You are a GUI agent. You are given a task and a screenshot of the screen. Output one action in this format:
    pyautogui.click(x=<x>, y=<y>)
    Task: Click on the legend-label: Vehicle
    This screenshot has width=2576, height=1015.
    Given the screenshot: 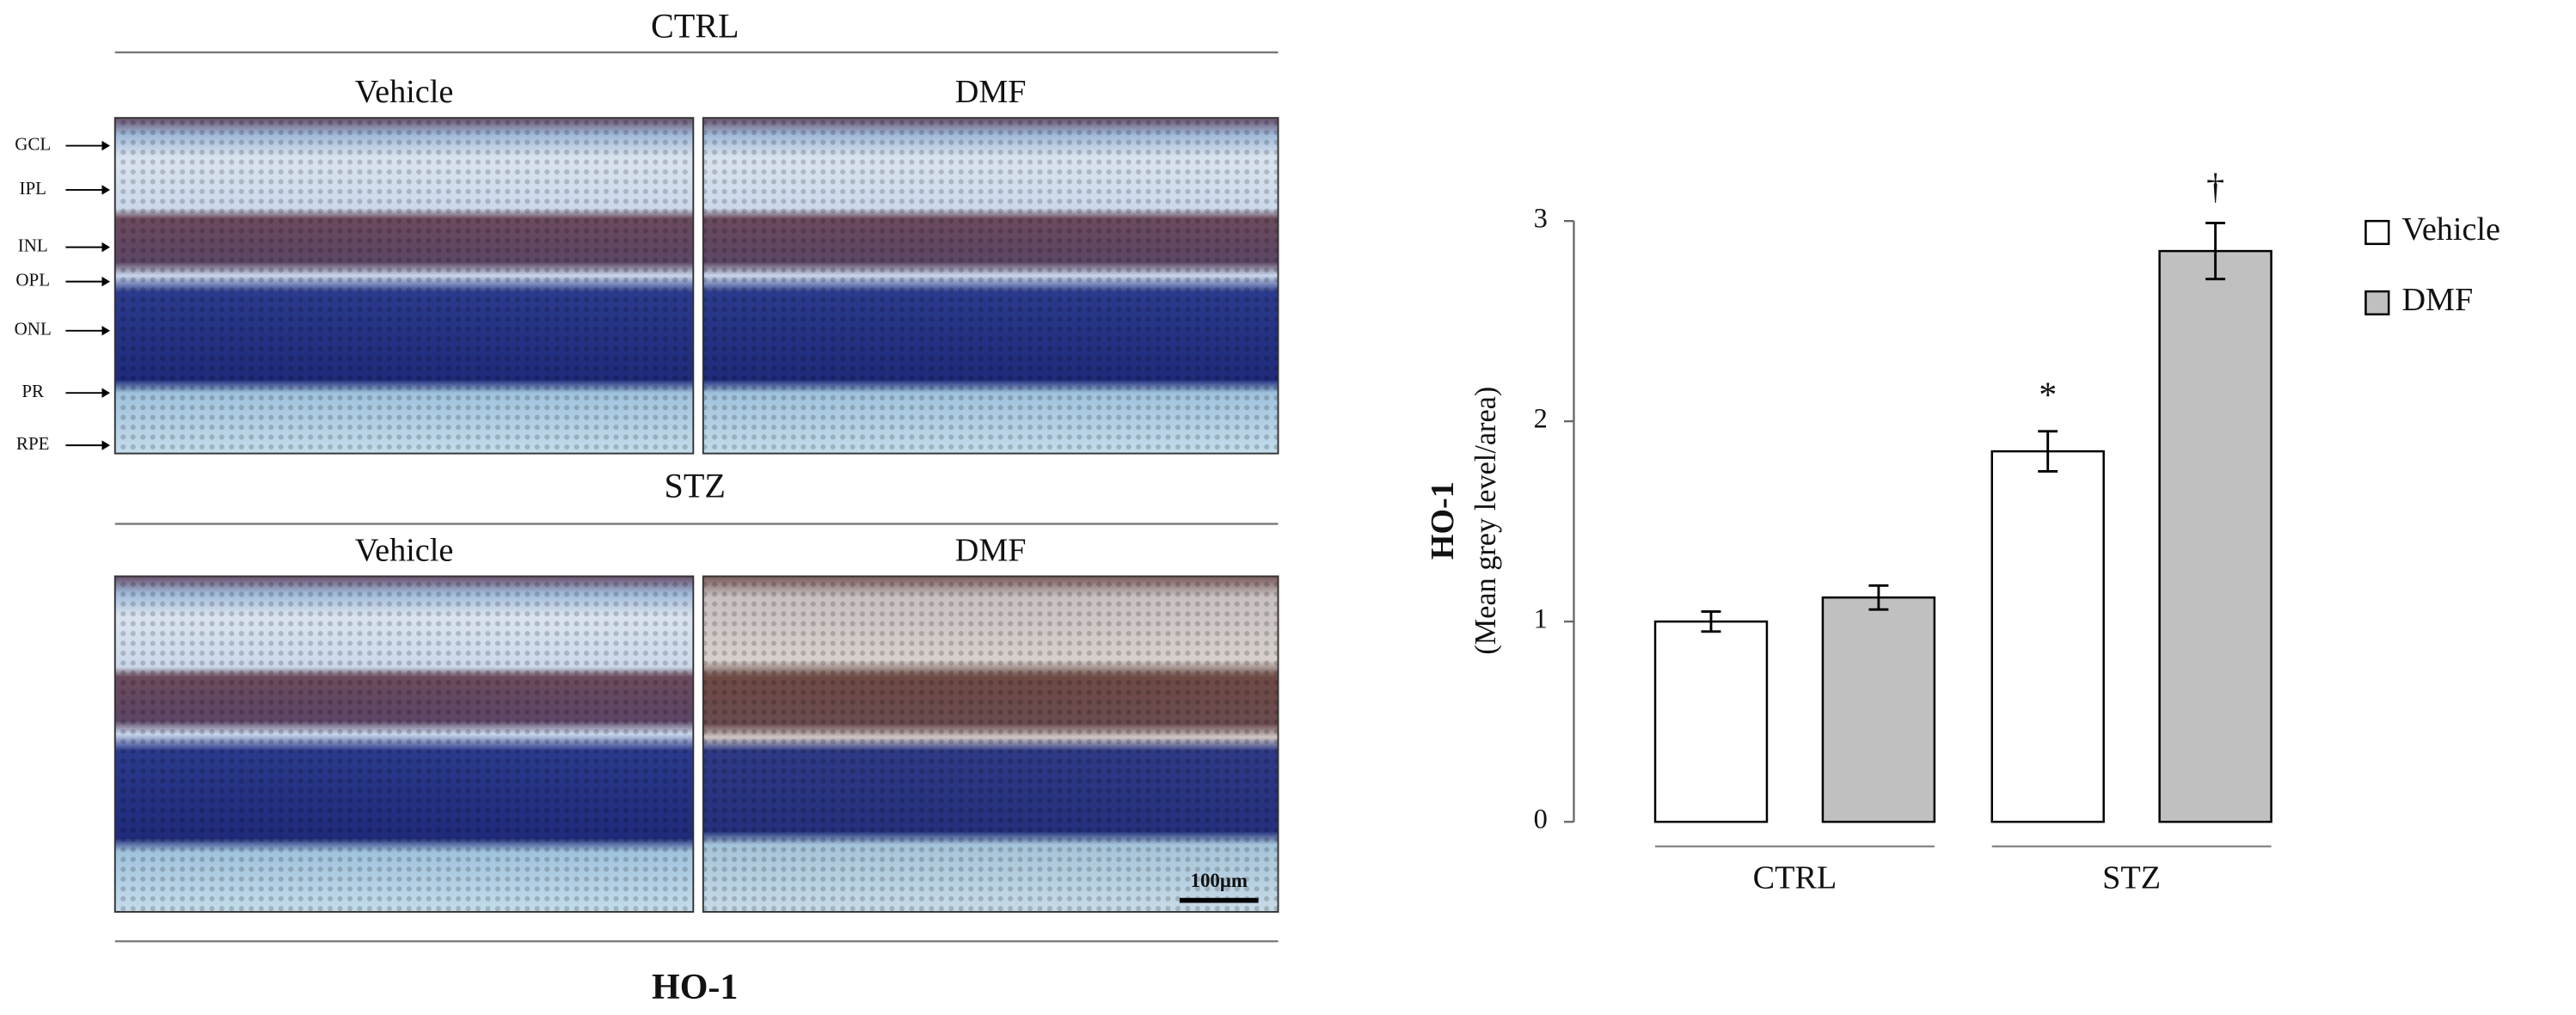 What is the action you would take?
    pyautogui.click(x=2450, y=229)
    